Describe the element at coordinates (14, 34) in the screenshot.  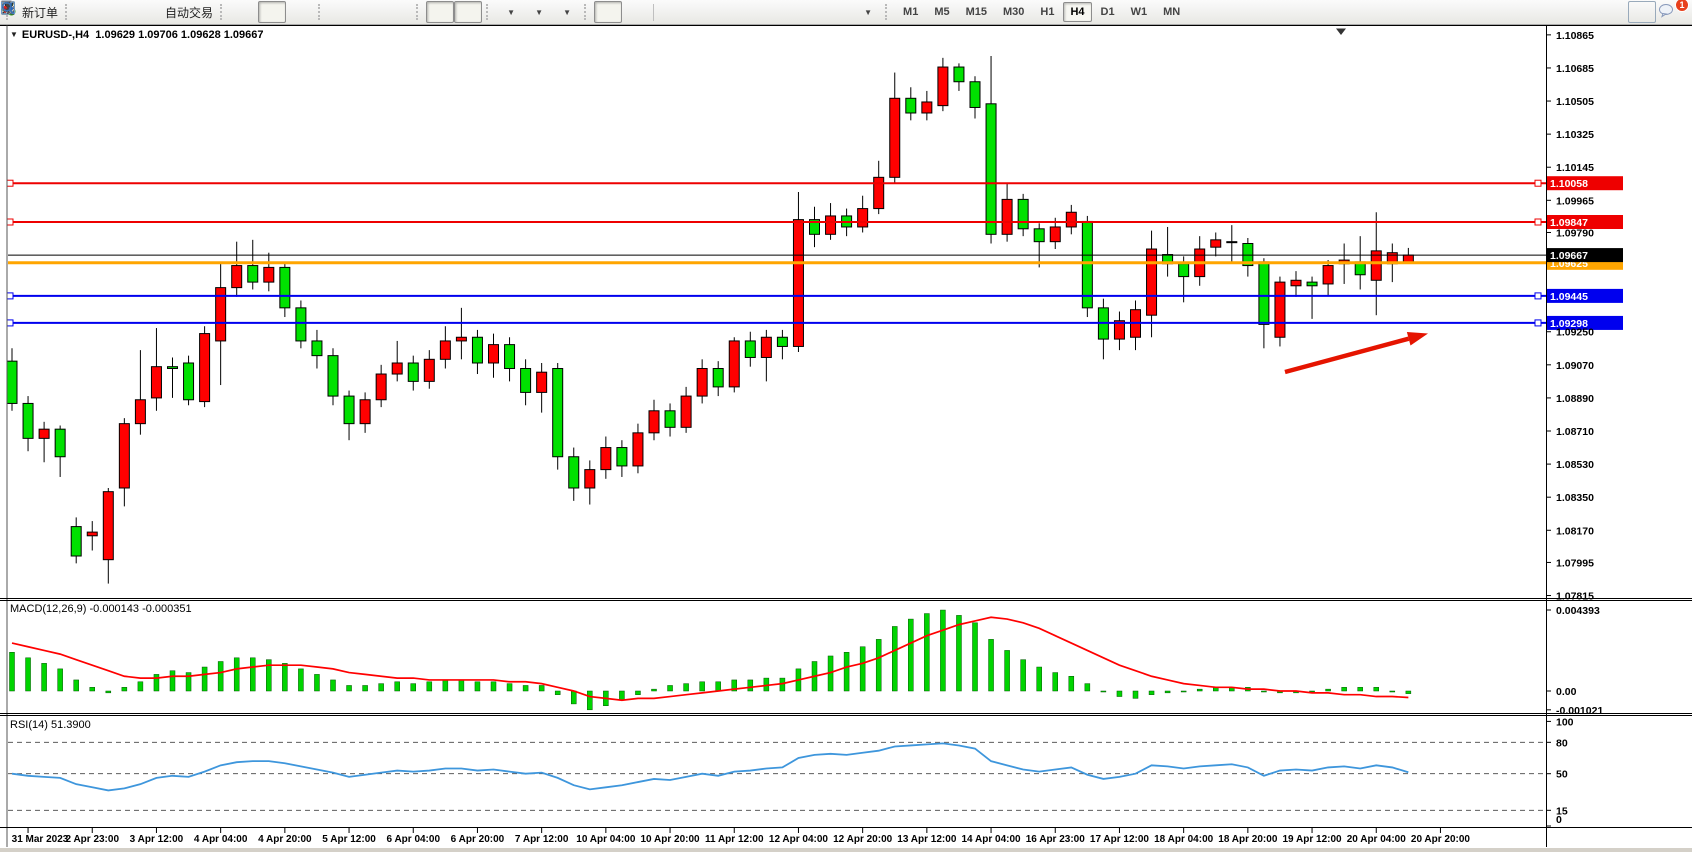
I see `one-click-trading-arrow-icon: ▼` at that location.